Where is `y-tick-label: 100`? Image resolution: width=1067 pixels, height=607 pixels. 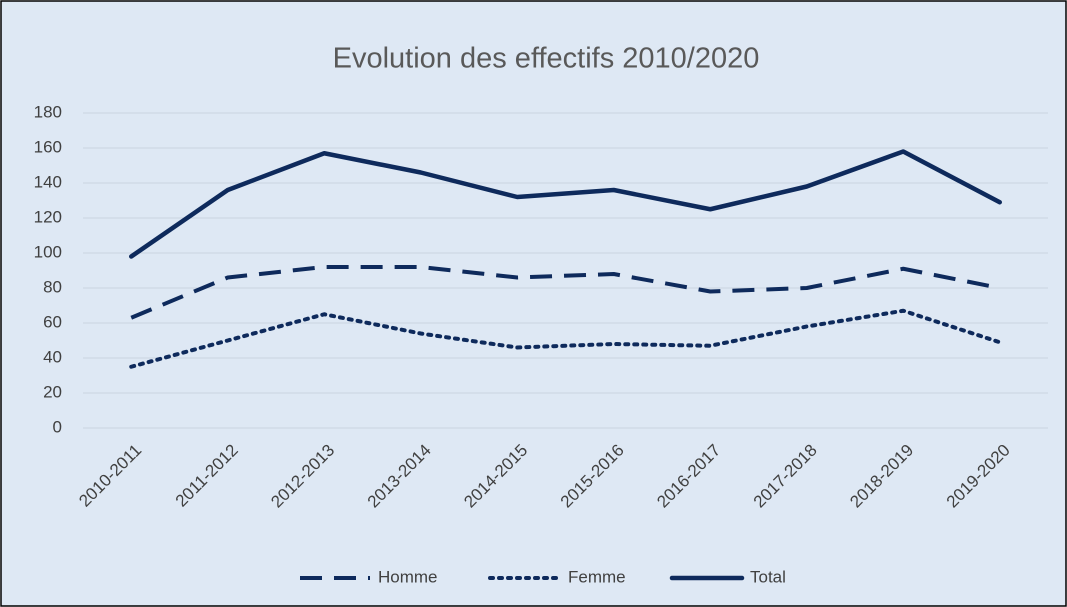
y-tick-label: 100 is located at coordinates (48, 251).